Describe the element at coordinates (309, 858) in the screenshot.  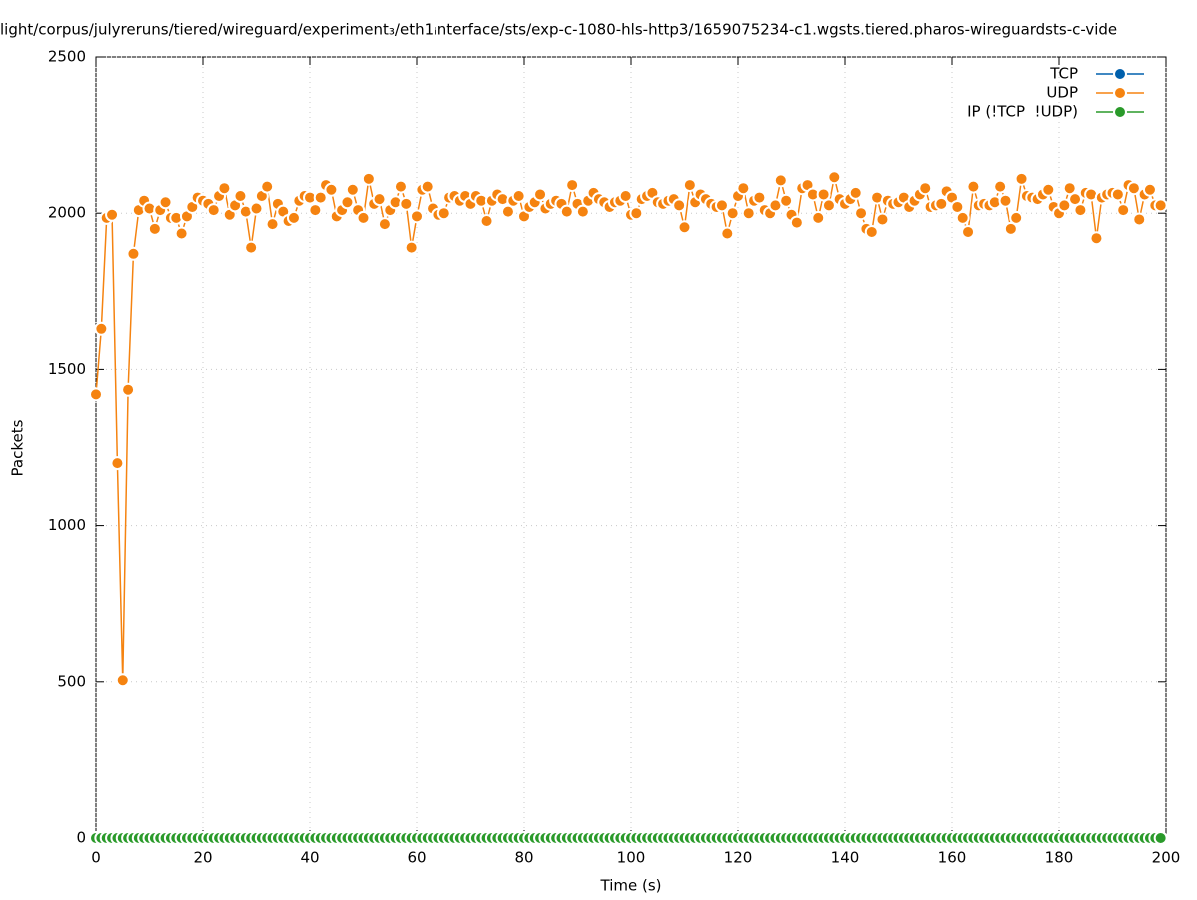
I see `x-tick-label: 40` at that location.